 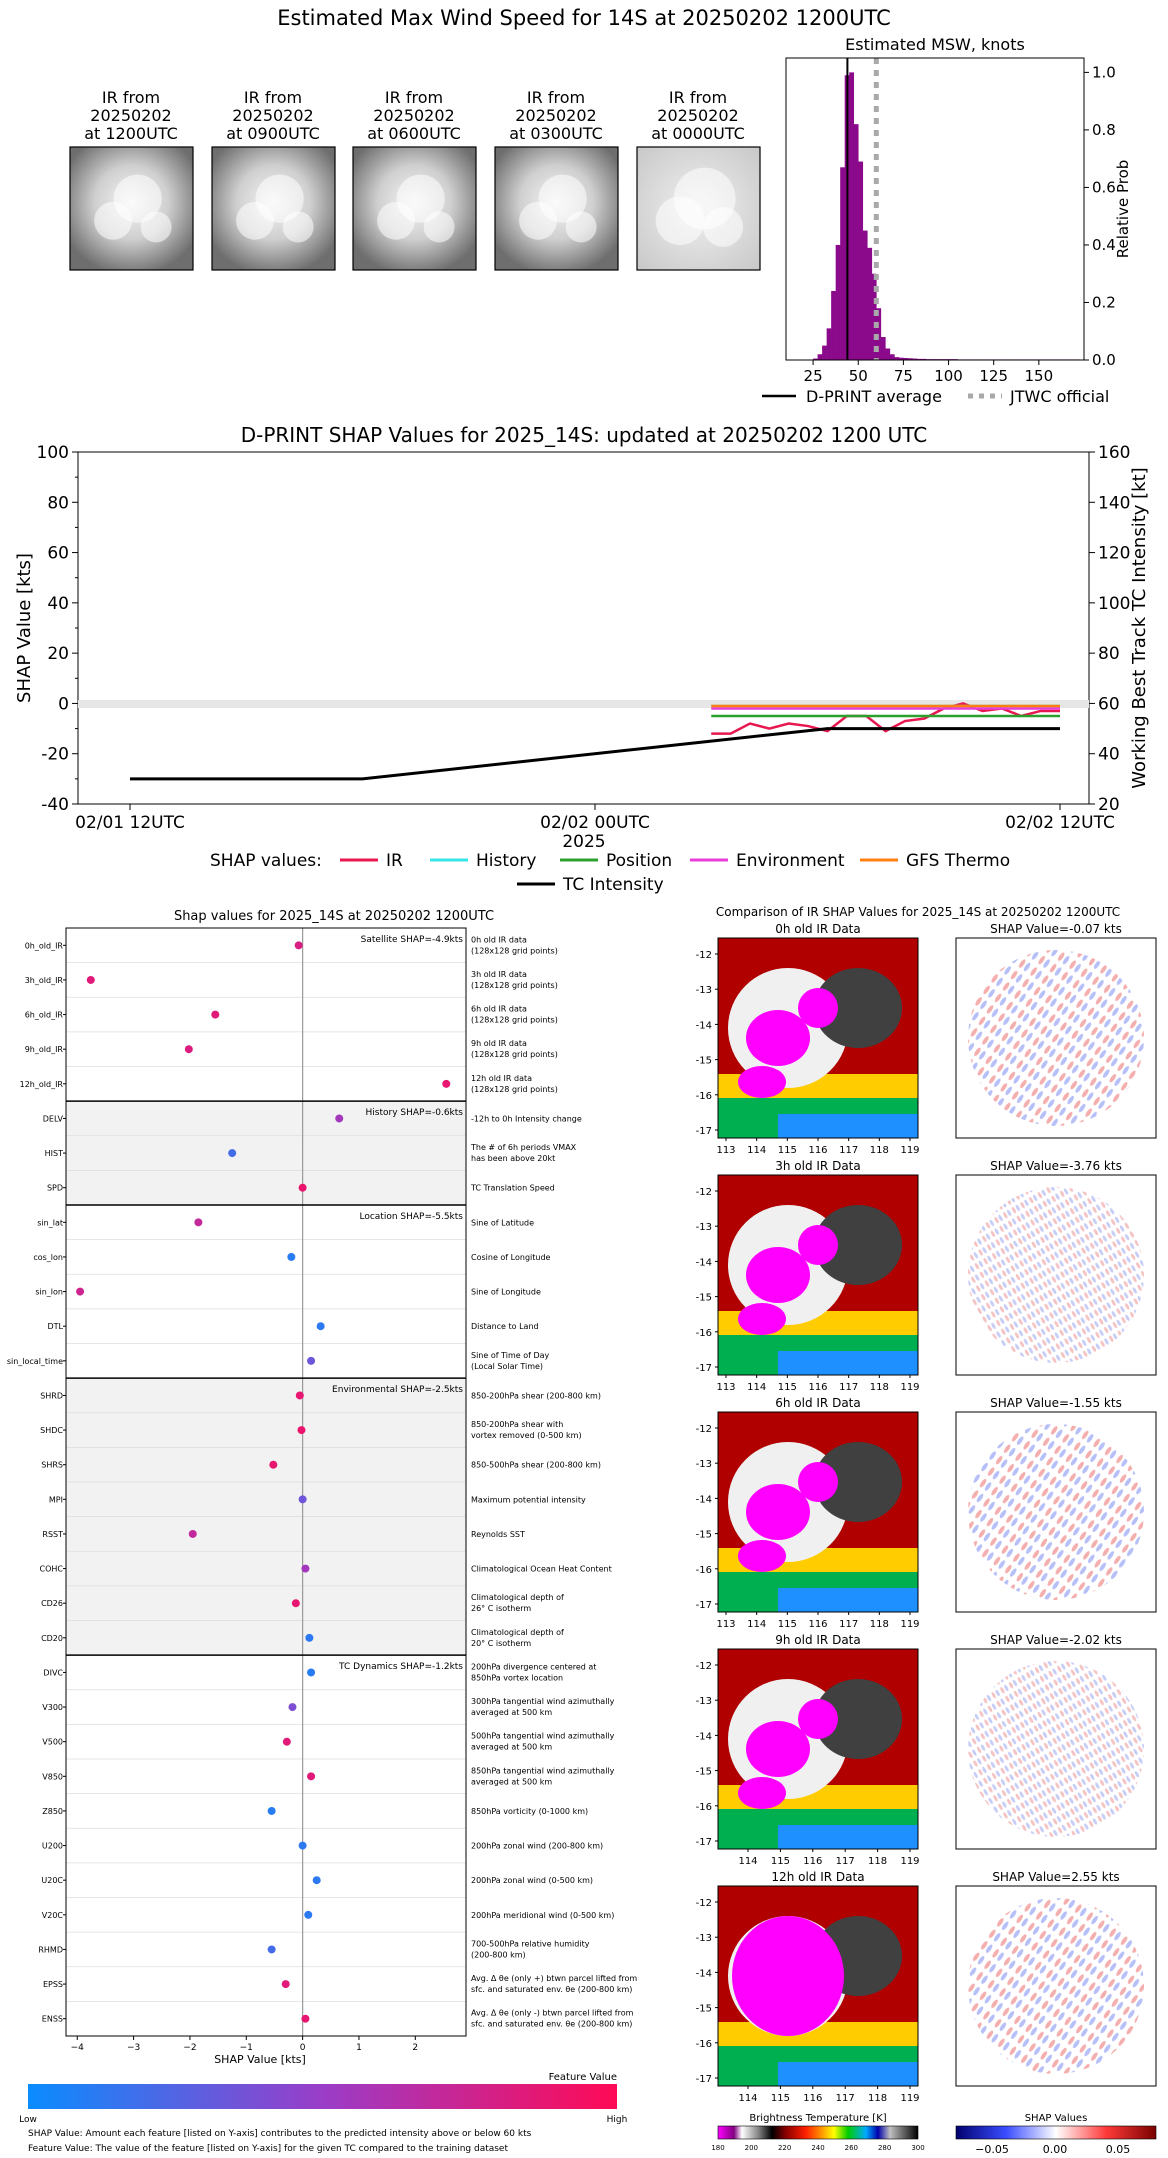 What do you see at coordinates (266, 1292) in the screenshot?
I see `group-band` at bounding box center [266, 1292].